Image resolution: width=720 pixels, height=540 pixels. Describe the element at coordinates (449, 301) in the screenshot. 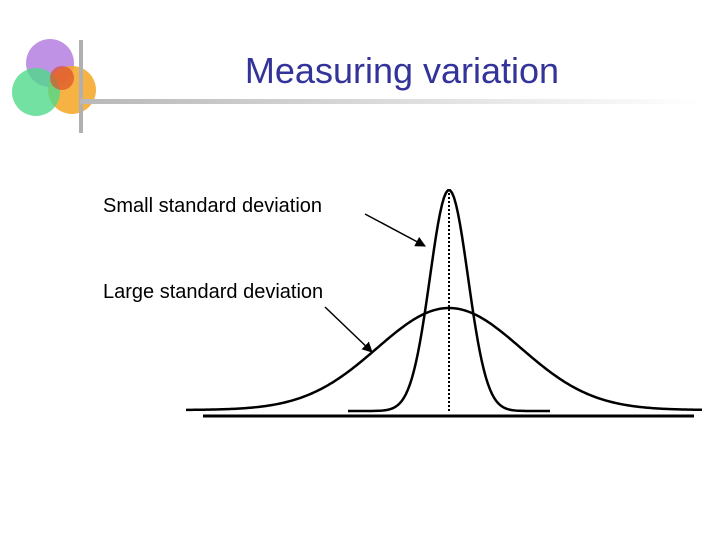

I see `narrow-curve` at that location.